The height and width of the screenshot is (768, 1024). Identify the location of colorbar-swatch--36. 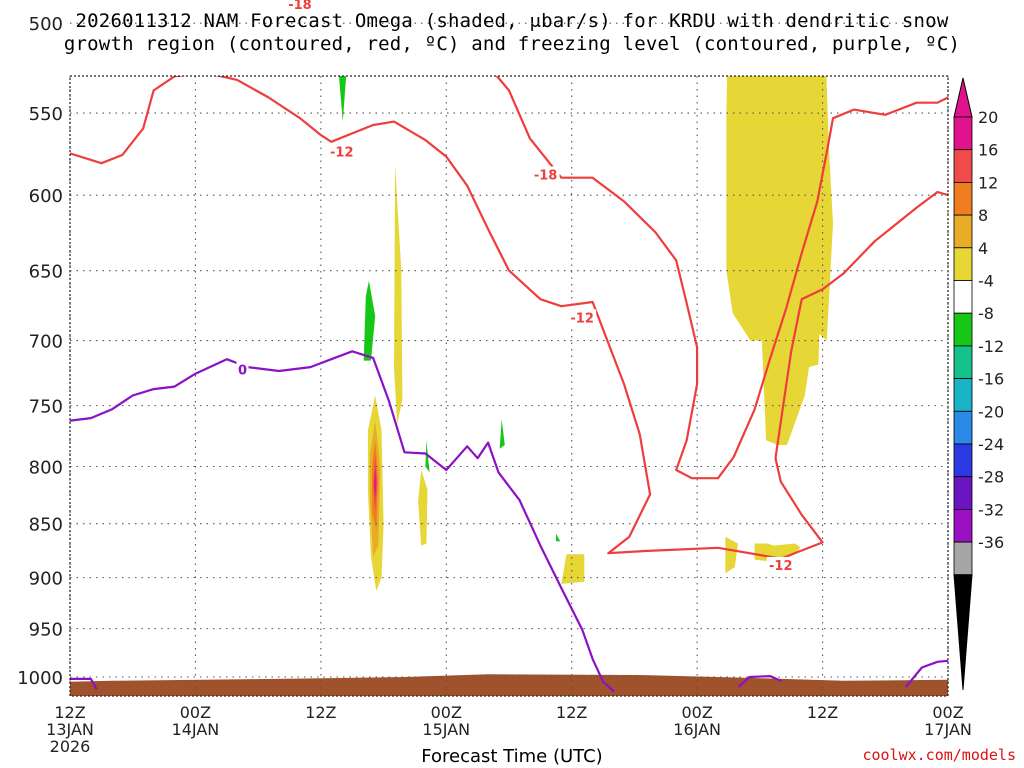
(963, 558).